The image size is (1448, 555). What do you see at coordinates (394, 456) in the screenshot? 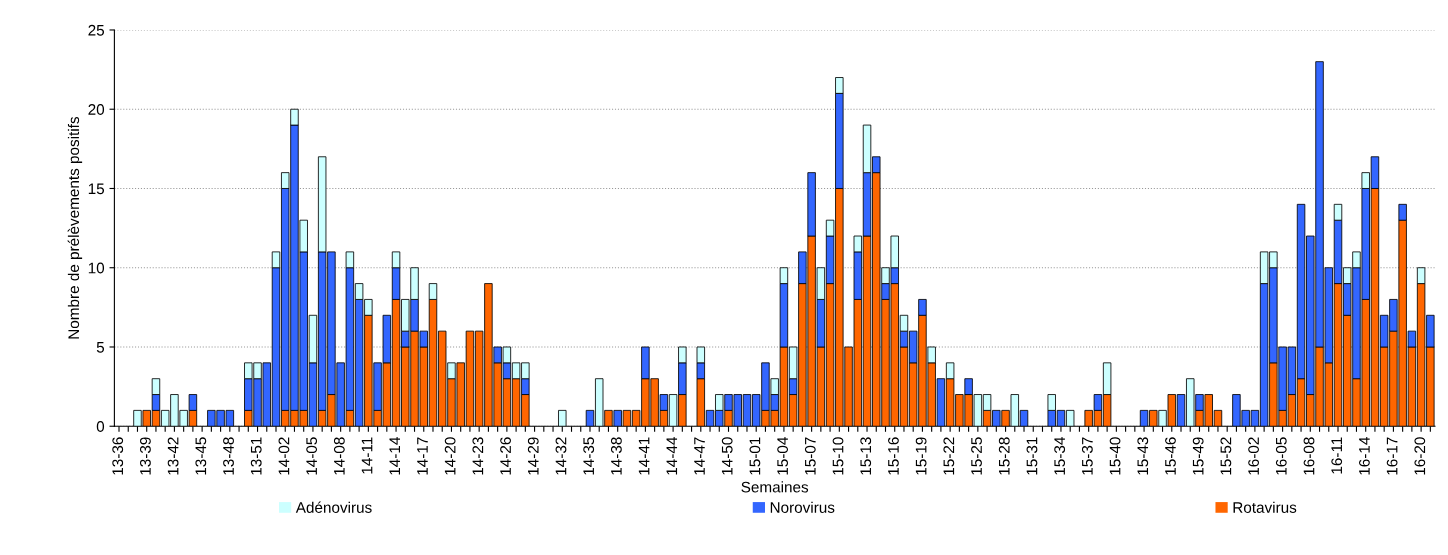
I see `x-tick-label: 14-14` at bounding box center [394, 456].